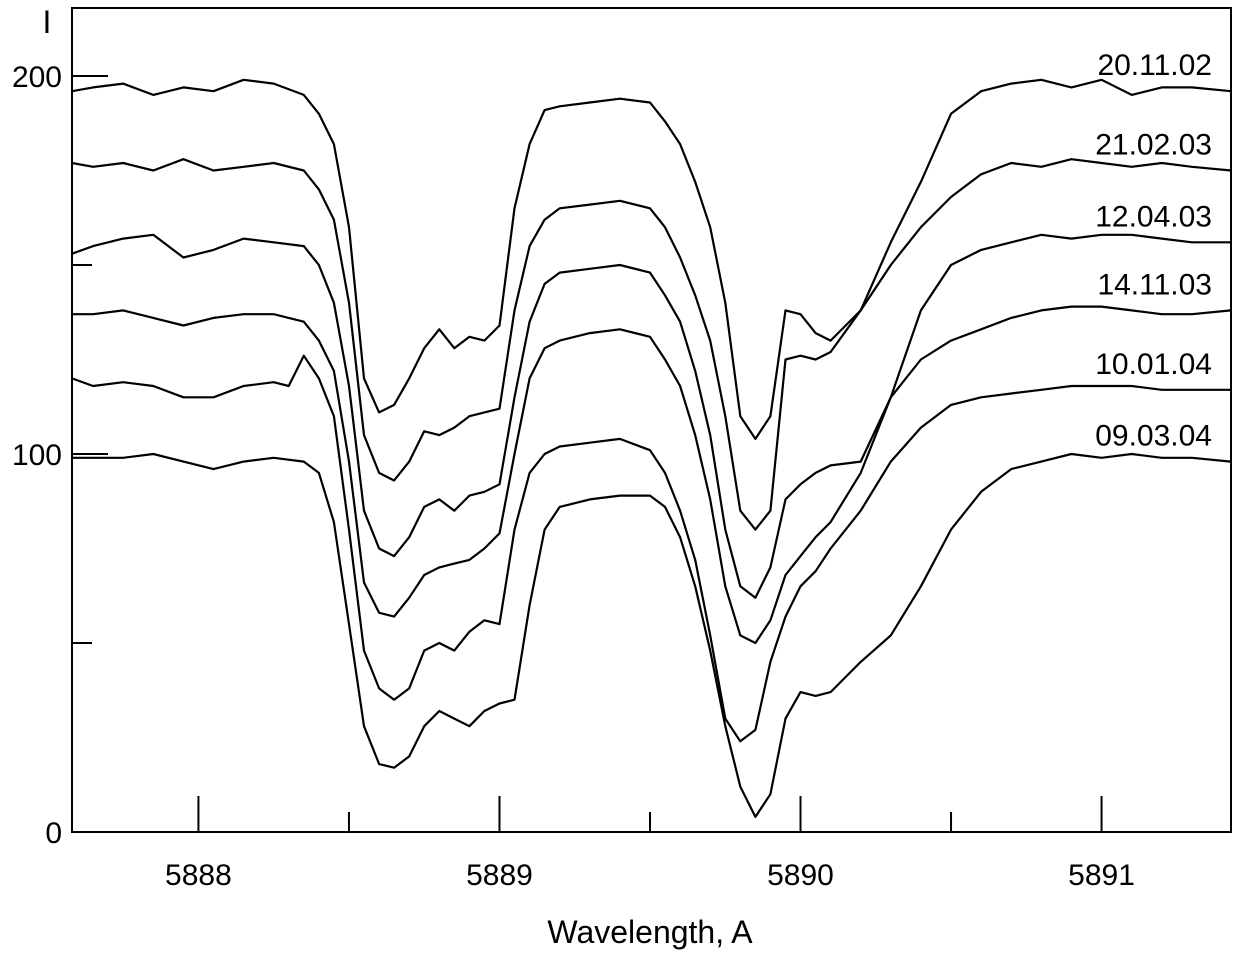 The height and width of the screenshot is (955, 1235). What do you see at coordinates (1153, 145) in the screenshot?
I see `series-label-2: 21.02.03` at bounding box center [1153, 145].